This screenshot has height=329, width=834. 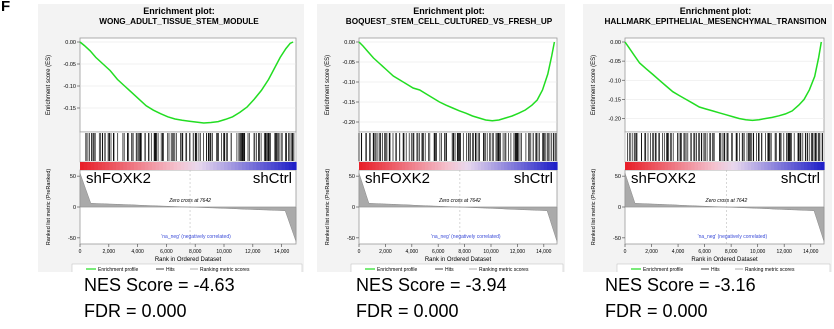 What do you see at coordinates (663, 178) in the screenshot?
I see `group-label-left: shFOXK2` at bounding box center [663, 178].